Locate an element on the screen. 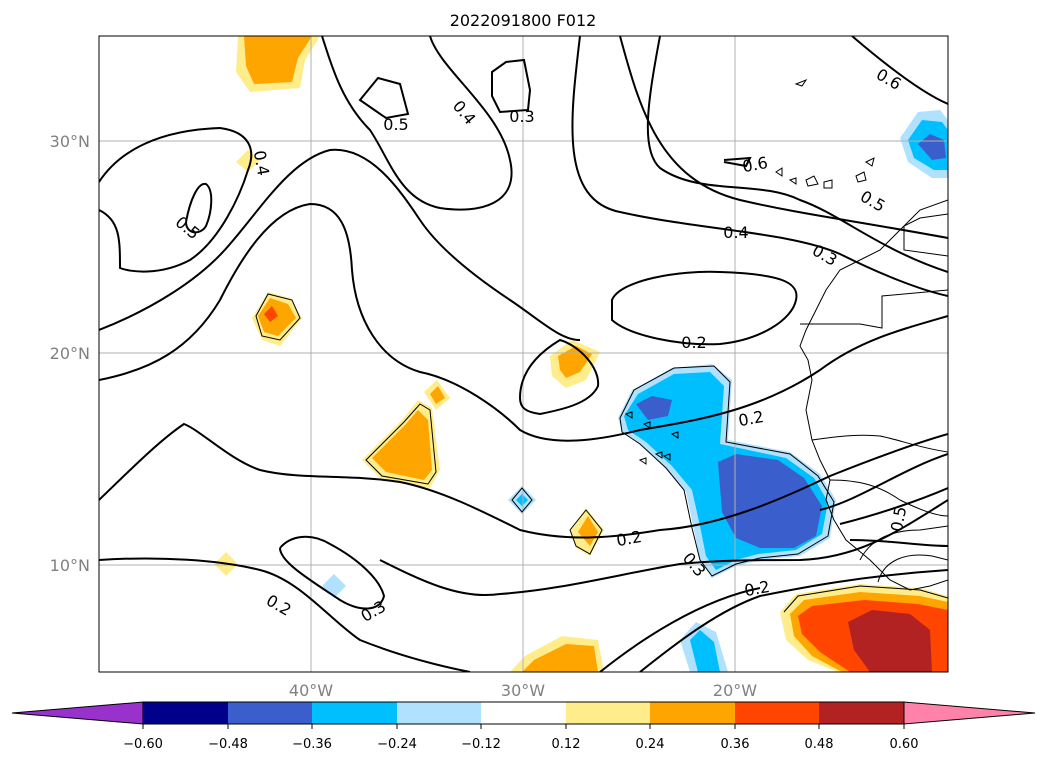 This screenshot has width=1047, height=765. colorbar-frame is located at coordinates (523, 713).